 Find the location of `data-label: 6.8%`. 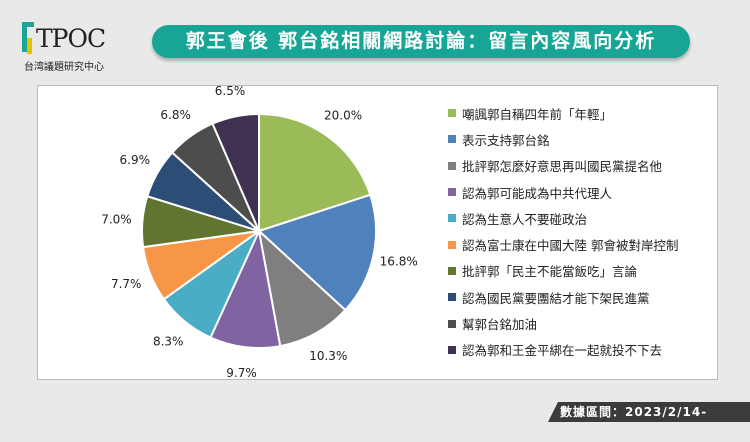

data-label: 6.8% is located at coordinates (175, 115).